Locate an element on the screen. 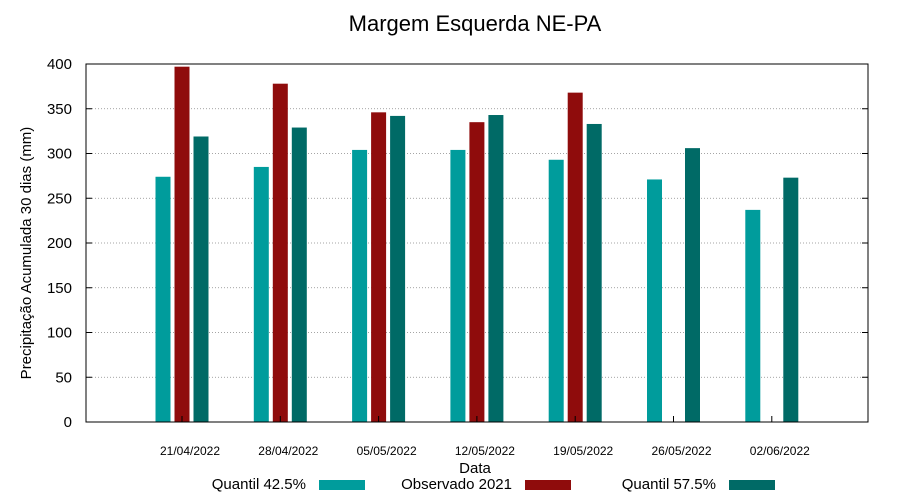  y-tick-label: 100 is located at coordinates (59, 333).